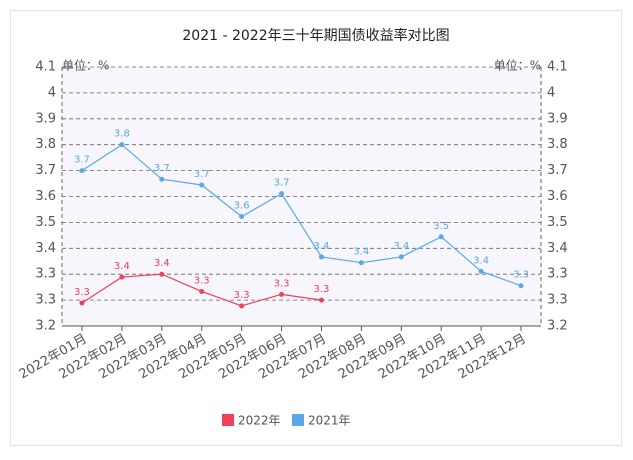 The height and width of the screenshot is (460, 633). Describe the element at coordinates (557, 248) in the screenshot. I see `y2-tick-label: 3.4` at that location.